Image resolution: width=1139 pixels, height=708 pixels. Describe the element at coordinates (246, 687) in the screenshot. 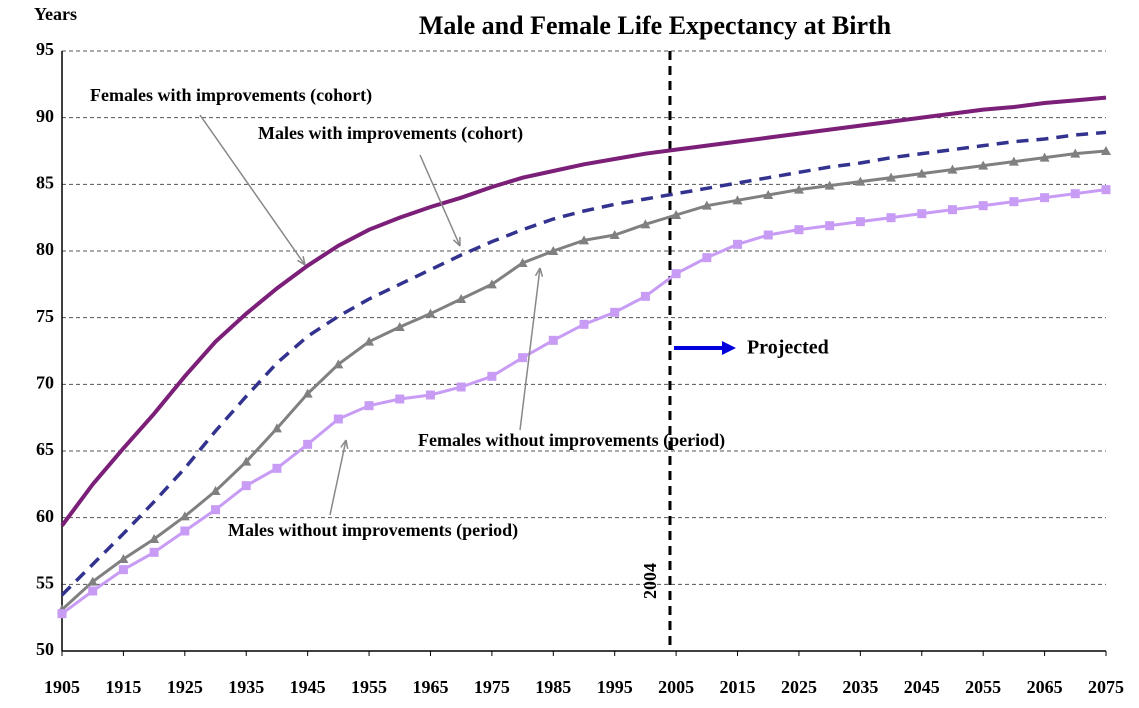

I see `x-tick-label: 1935` at that location.